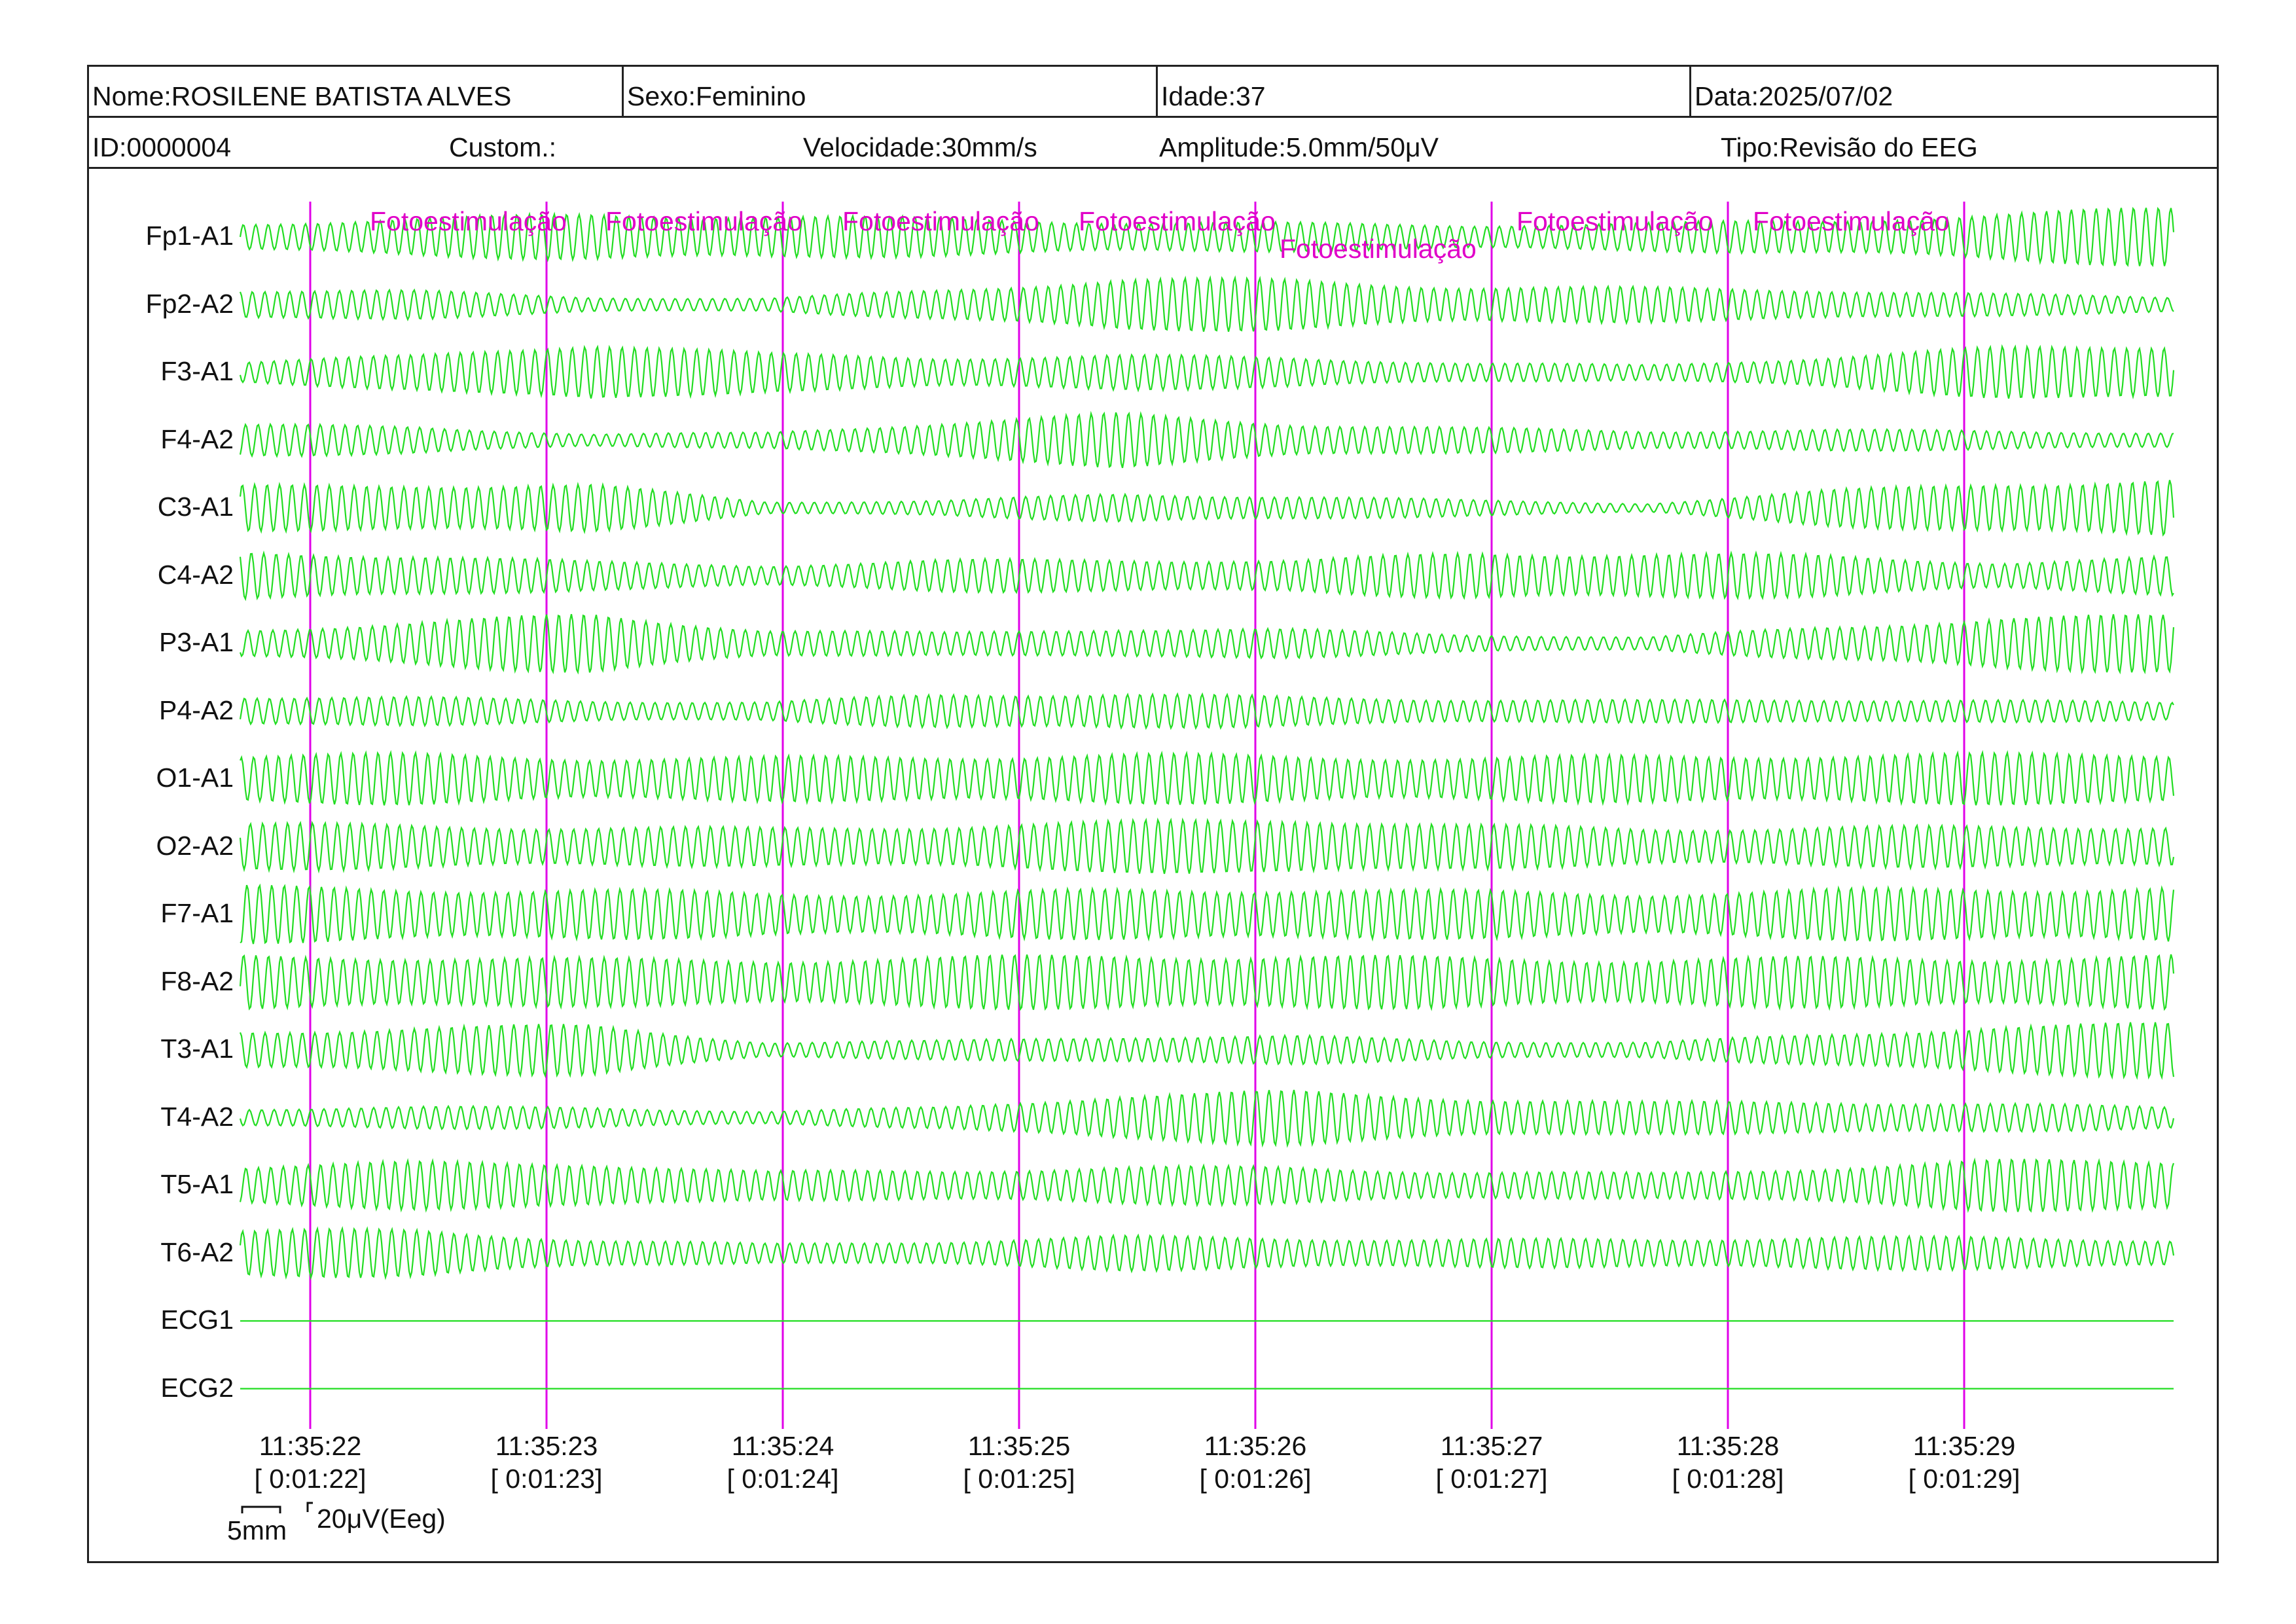 The image size is (2296, 1624). Describe the element at coordinates (782, 1479) in the screenshot. I see `time-elapsed: [ 0:01:24]` at that location.